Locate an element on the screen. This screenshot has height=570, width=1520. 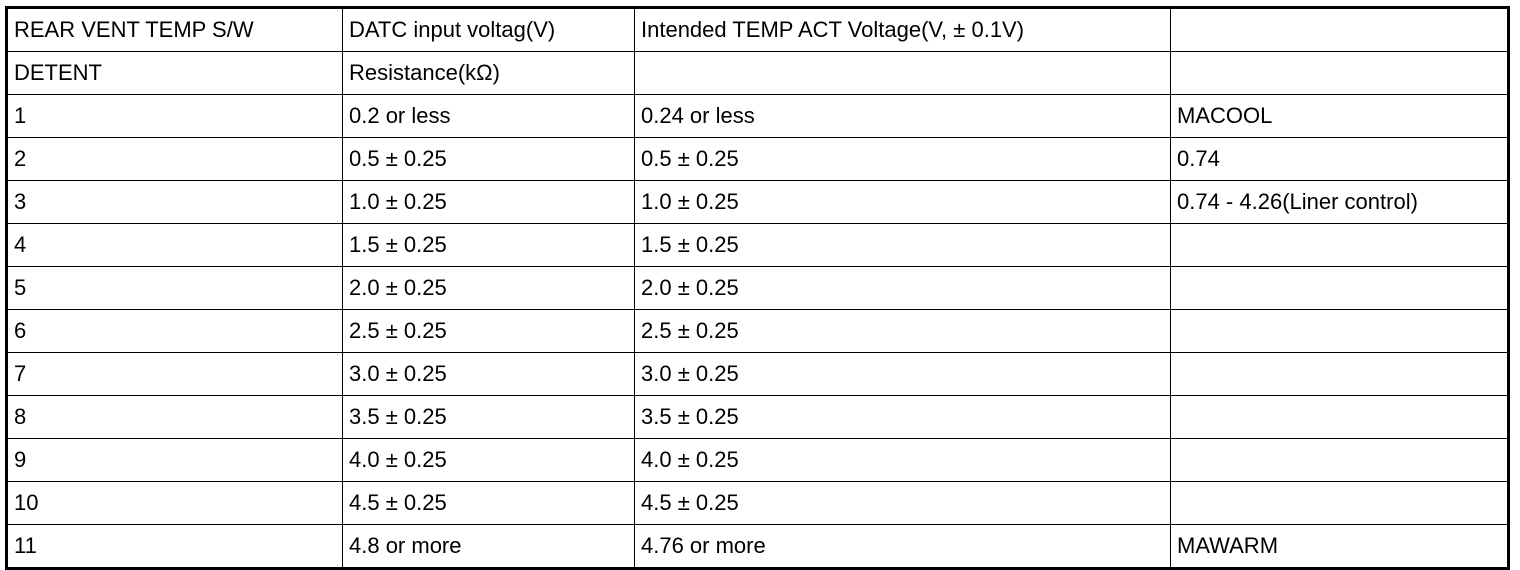
detent-cell: 8 is located at coordinates (174, 417).